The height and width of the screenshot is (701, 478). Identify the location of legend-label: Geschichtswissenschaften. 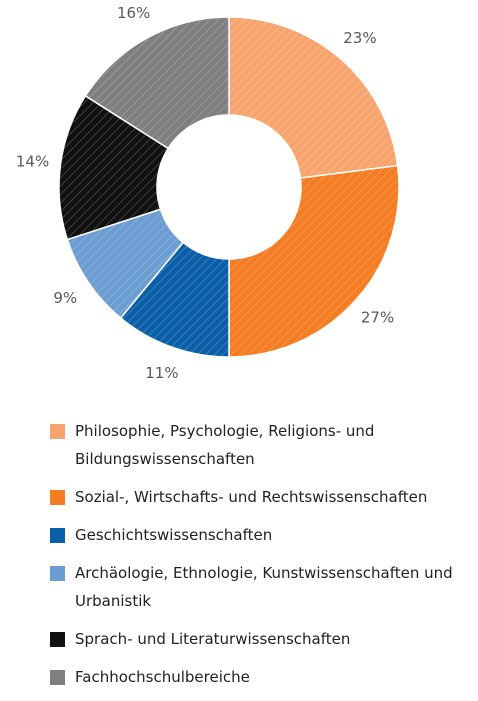
(174, 535).